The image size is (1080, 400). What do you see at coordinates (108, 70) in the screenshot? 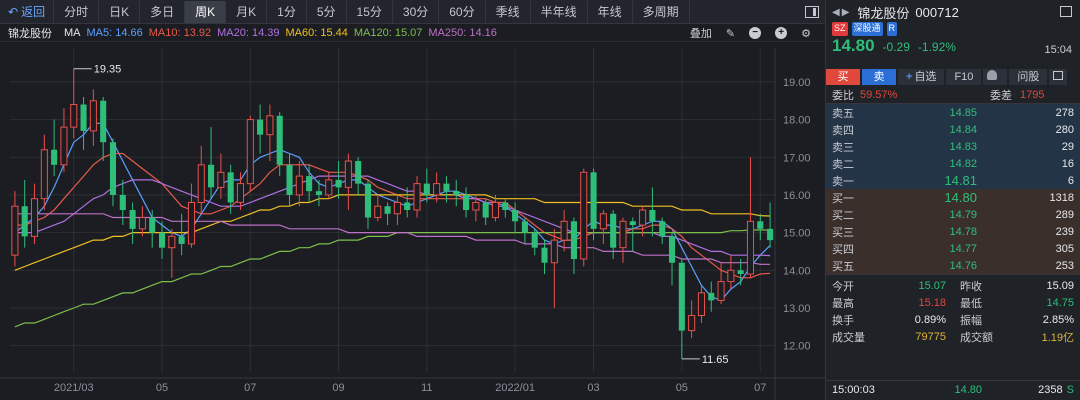
I see `max-marker-label: 19.35` at bounding box center [108, 70].